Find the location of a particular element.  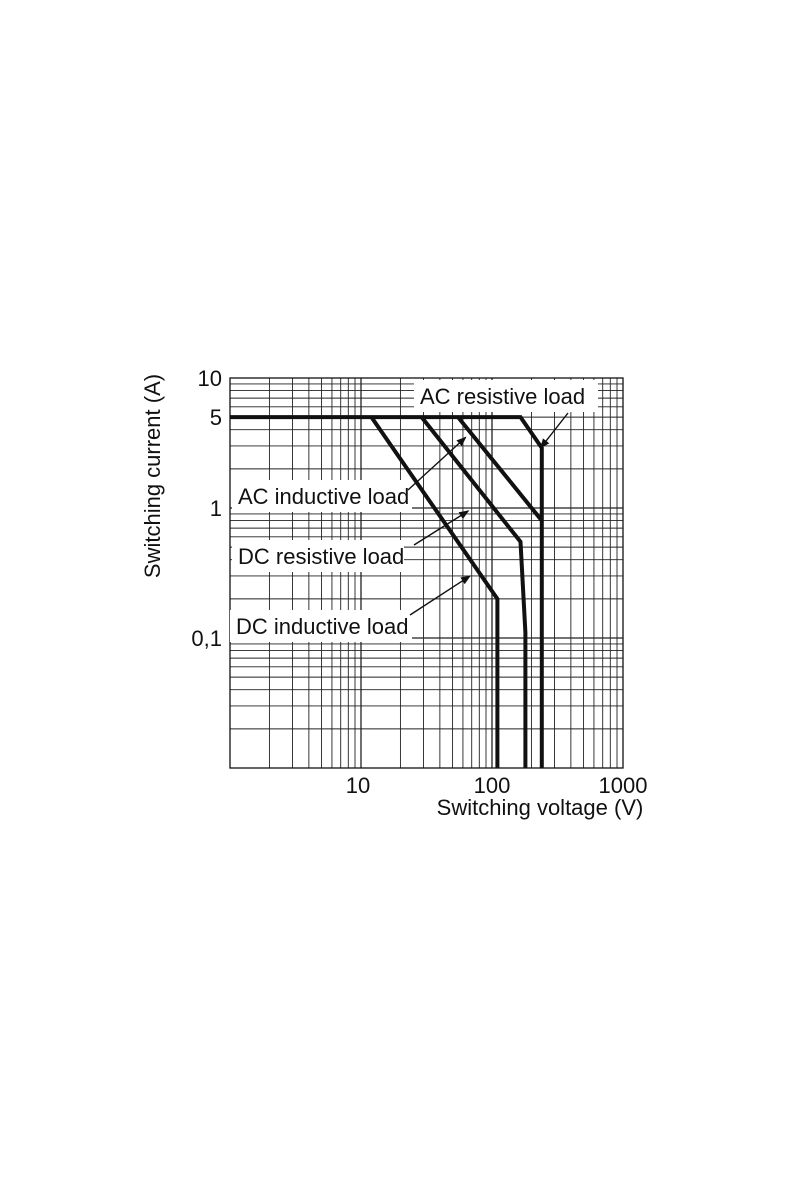

annotation-arrow-ac-inductive-load is located at coordinates (437, 463).